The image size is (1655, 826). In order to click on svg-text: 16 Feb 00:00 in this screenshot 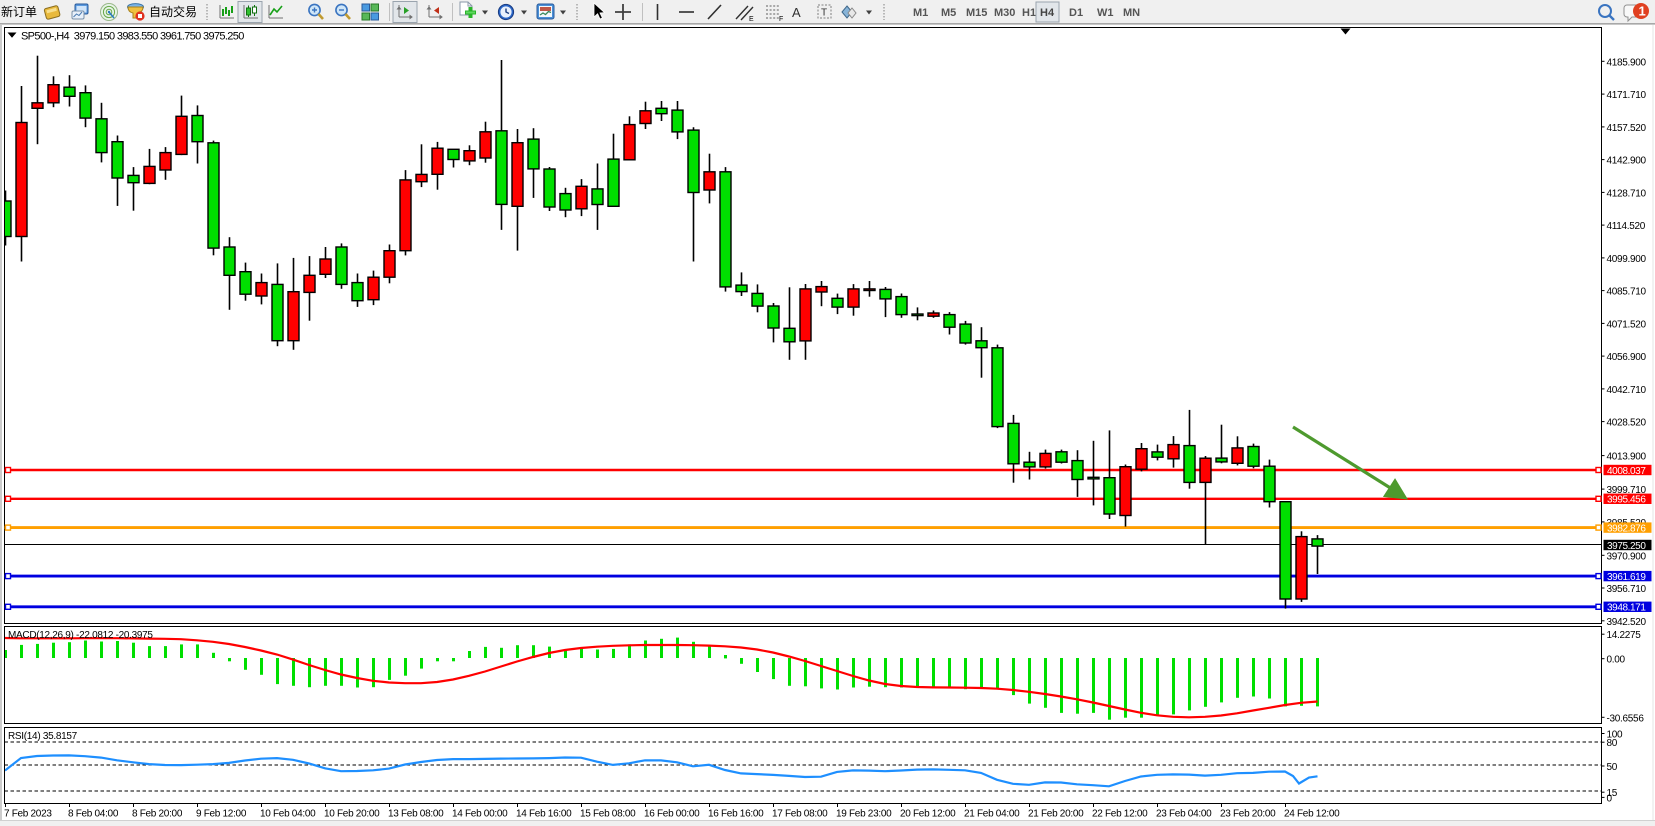, I will do `click(672, 814)`.